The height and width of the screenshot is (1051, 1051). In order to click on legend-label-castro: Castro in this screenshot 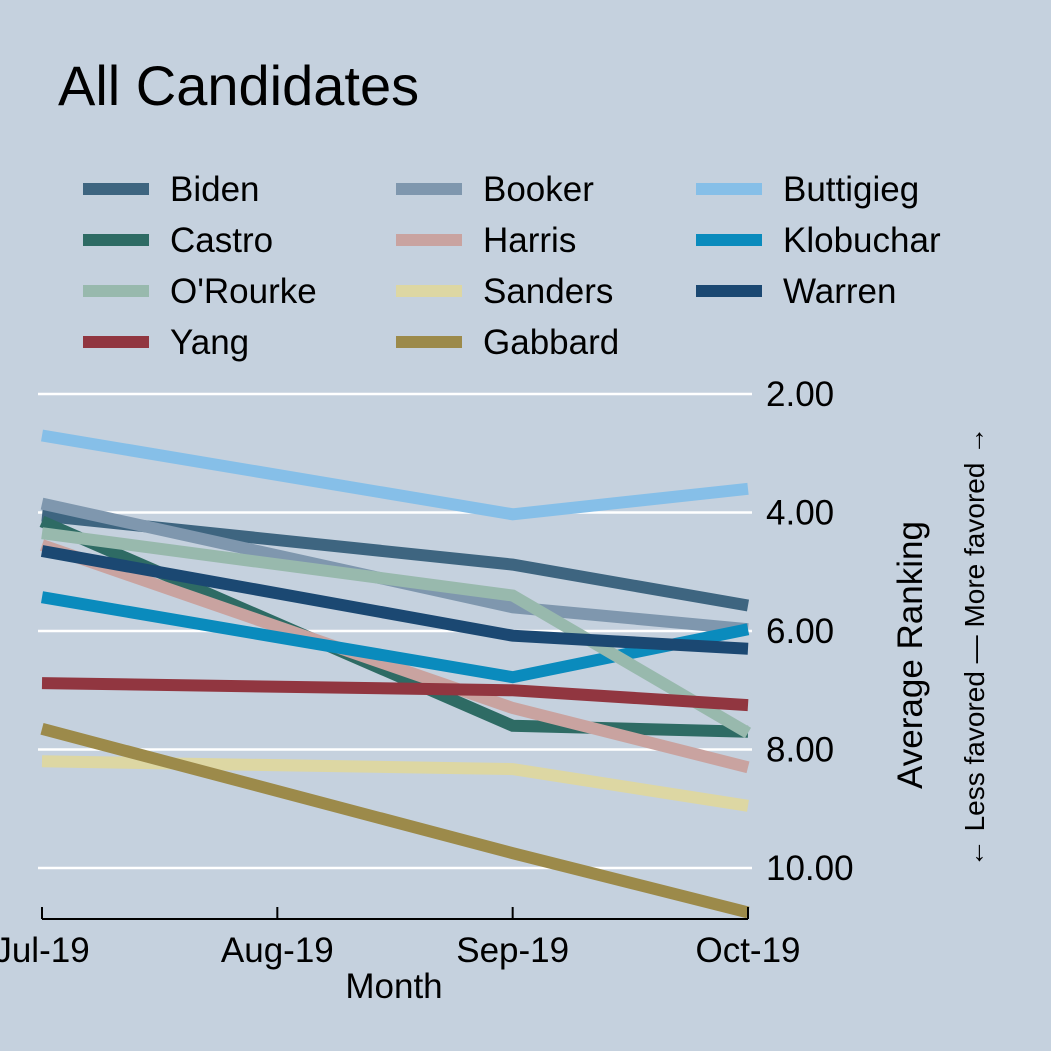, I will do `click(221, 240)`.